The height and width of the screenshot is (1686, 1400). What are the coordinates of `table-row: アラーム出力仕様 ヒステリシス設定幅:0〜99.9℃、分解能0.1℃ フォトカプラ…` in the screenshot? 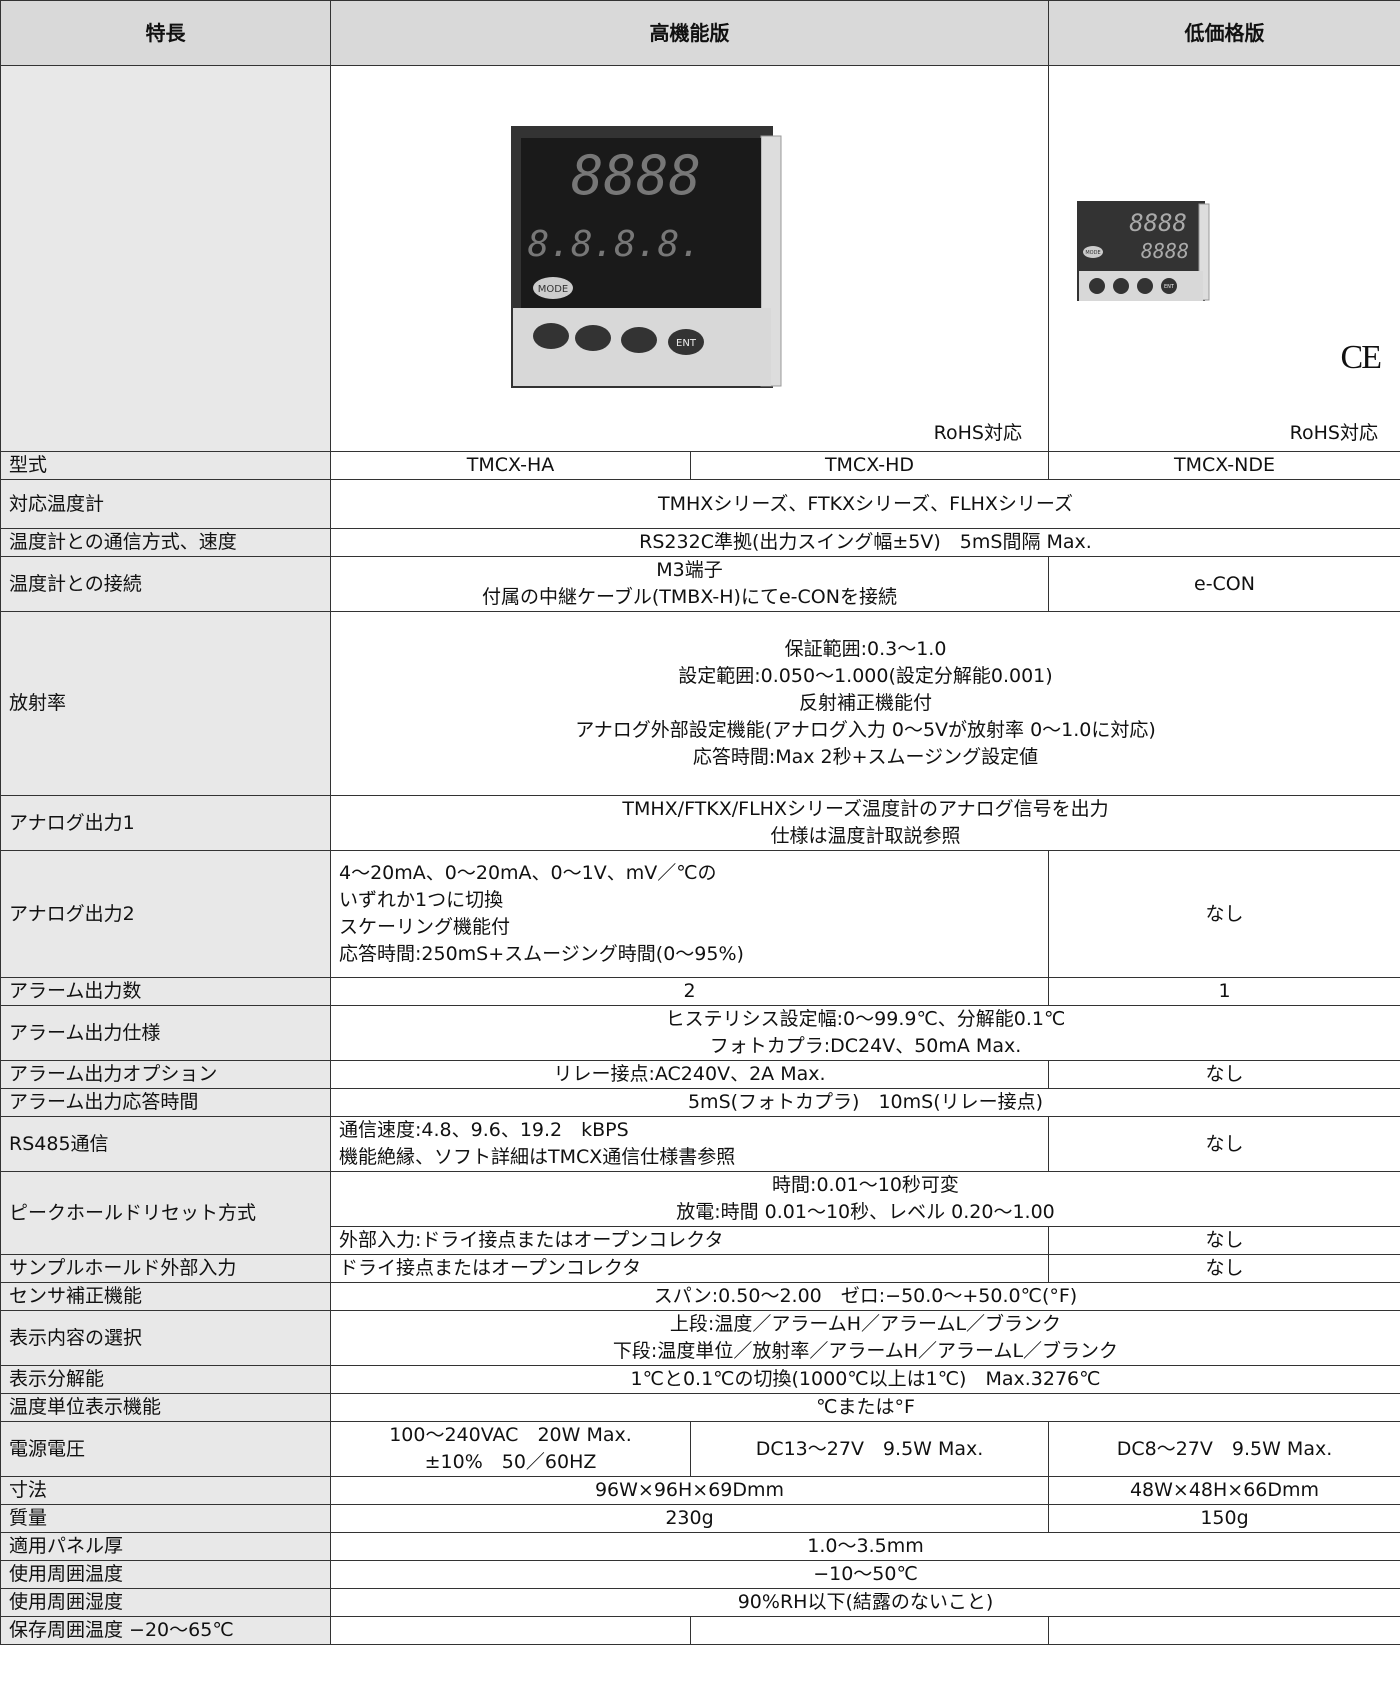 It's located at (700, 1033).